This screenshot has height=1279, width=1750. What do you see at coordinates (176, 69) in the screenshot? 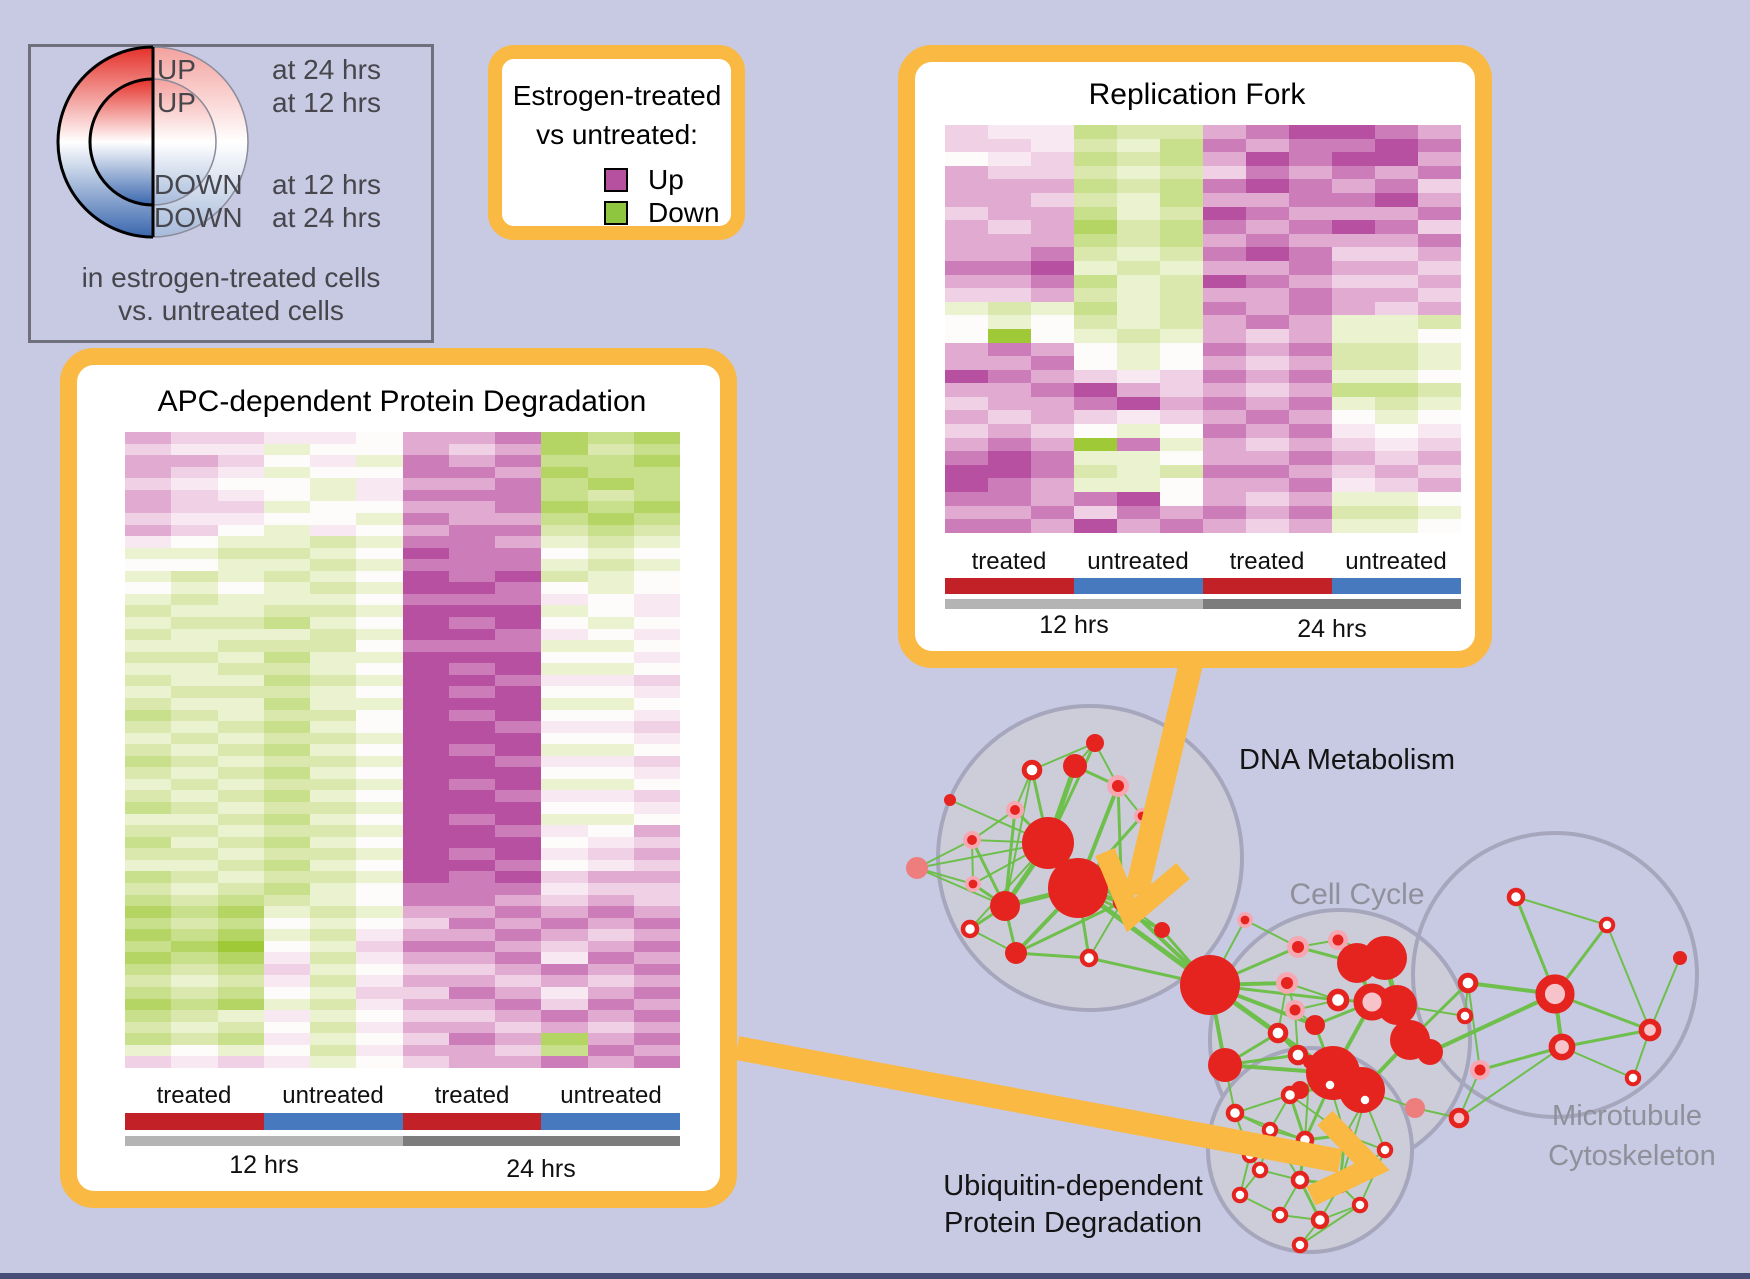
I see `updown-label-up24: UP` at bounding box center [176, 69].